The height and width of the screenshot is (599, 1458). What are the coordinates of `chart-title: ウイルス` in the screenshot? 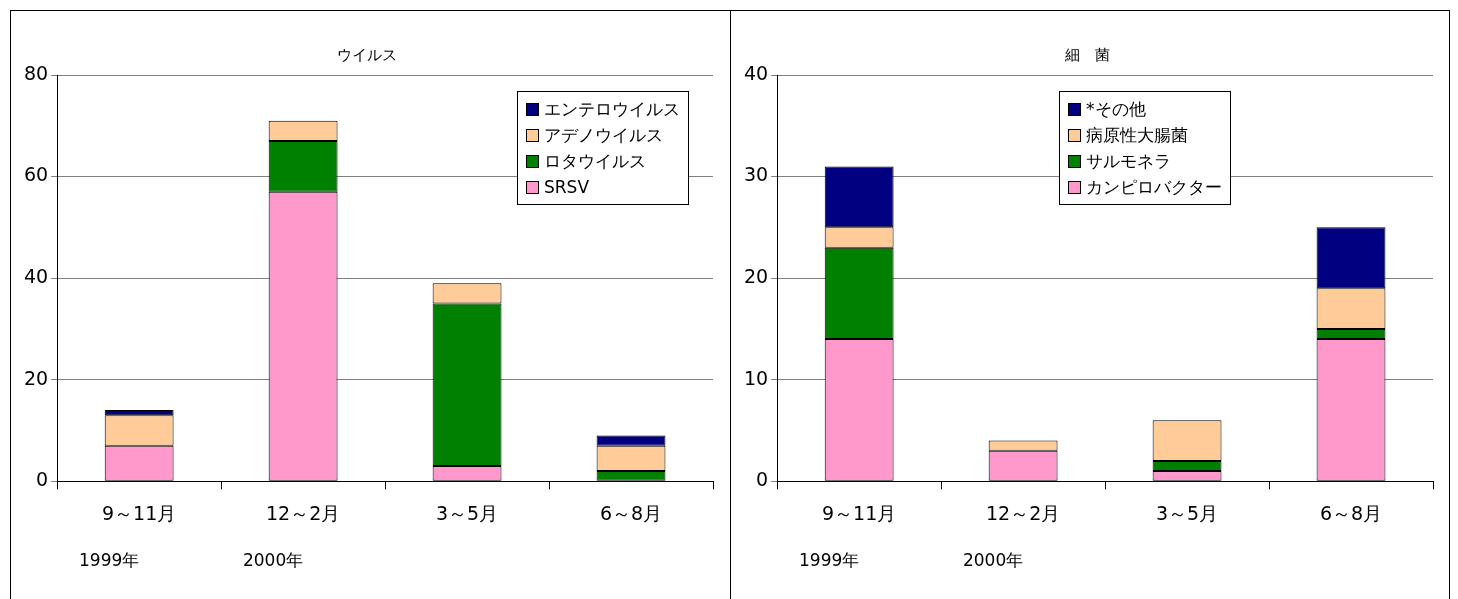 It's located at (367, 54).